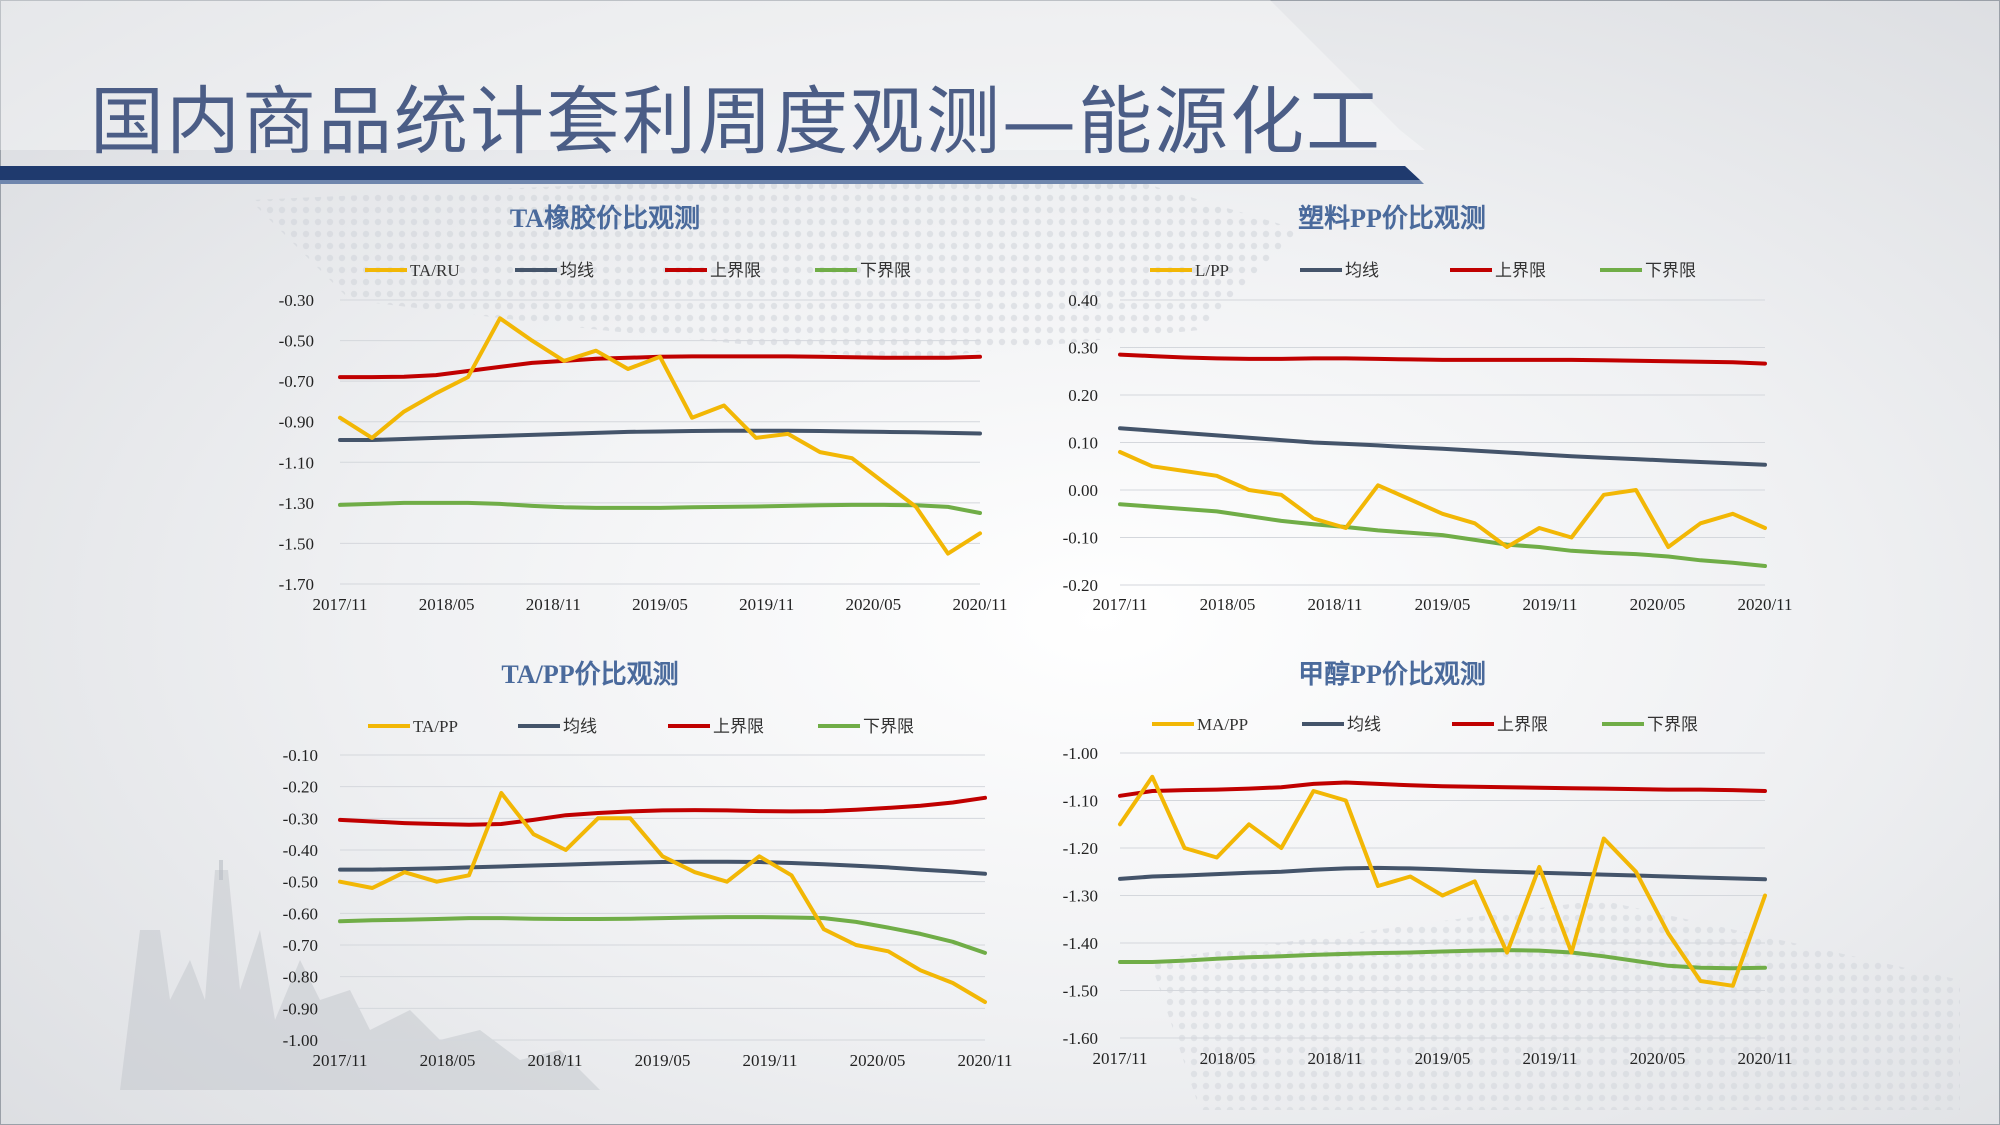  What do you see at coordinates (1083, 443) in the screenshot?
I see `y-tick-label: 0.10` at bounding box center [1083, 443].